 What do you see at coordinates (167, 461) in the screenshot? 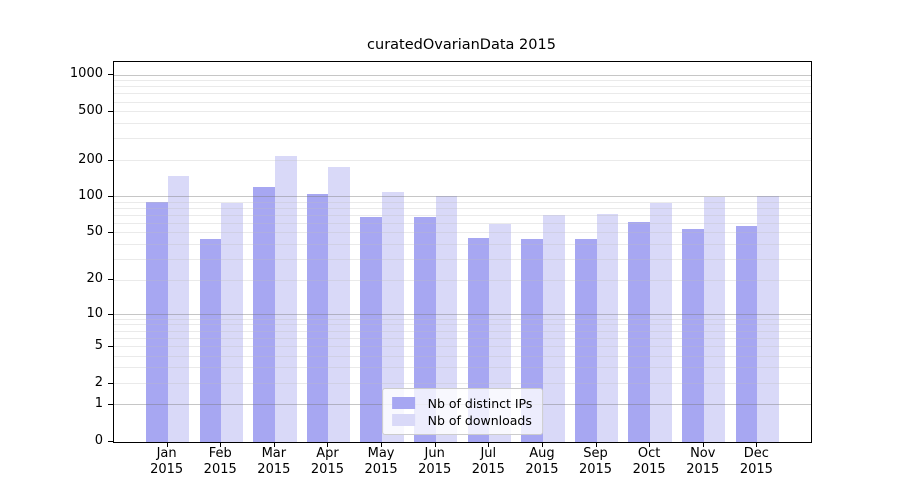
I see `x-tick-label-jan: Jan 2015` at bounding box center [167, 461].